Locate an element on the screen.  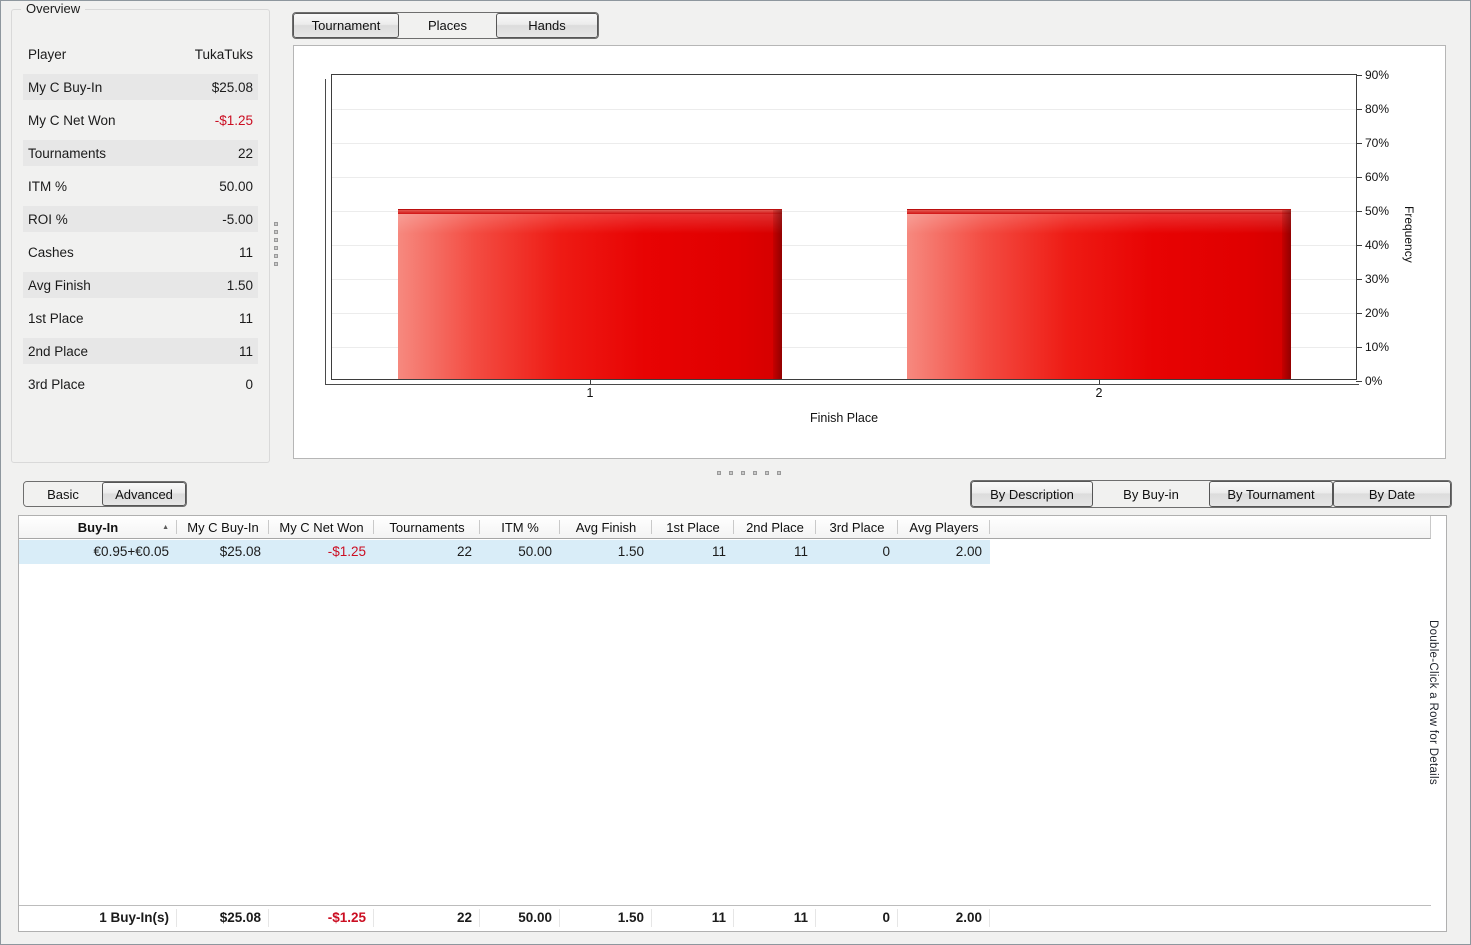
column-header-my-c-buy-in: My C Buy-In is located at coordinates (223, 527).